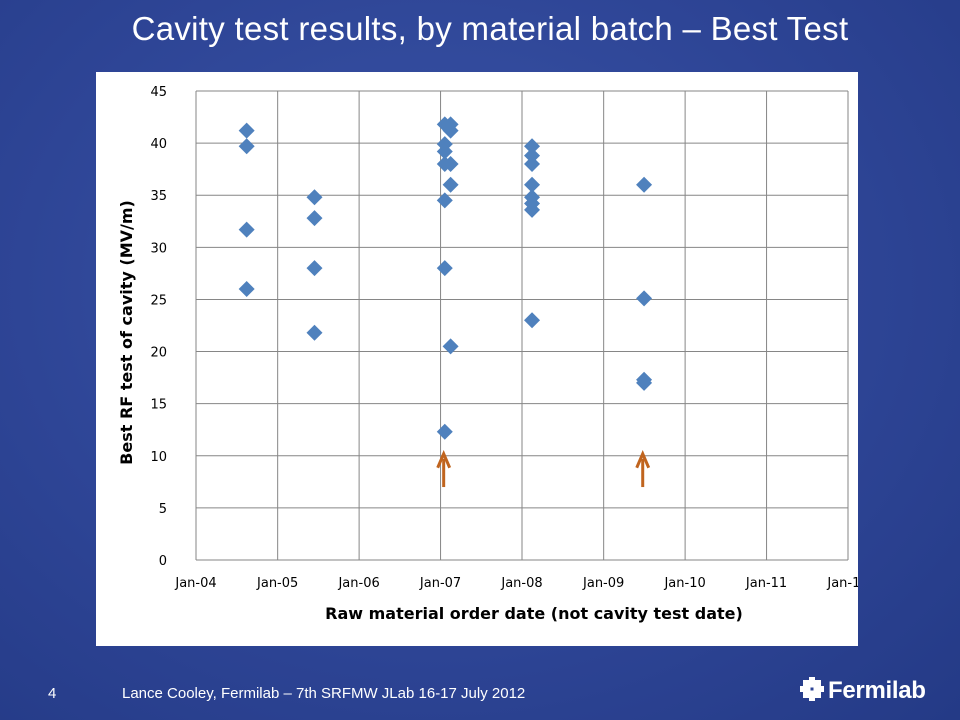  What do you see at coordinates (277, 583) in the screenshot?
I see `x-tick-label: Jan-05` at bounding box center [277, 583].